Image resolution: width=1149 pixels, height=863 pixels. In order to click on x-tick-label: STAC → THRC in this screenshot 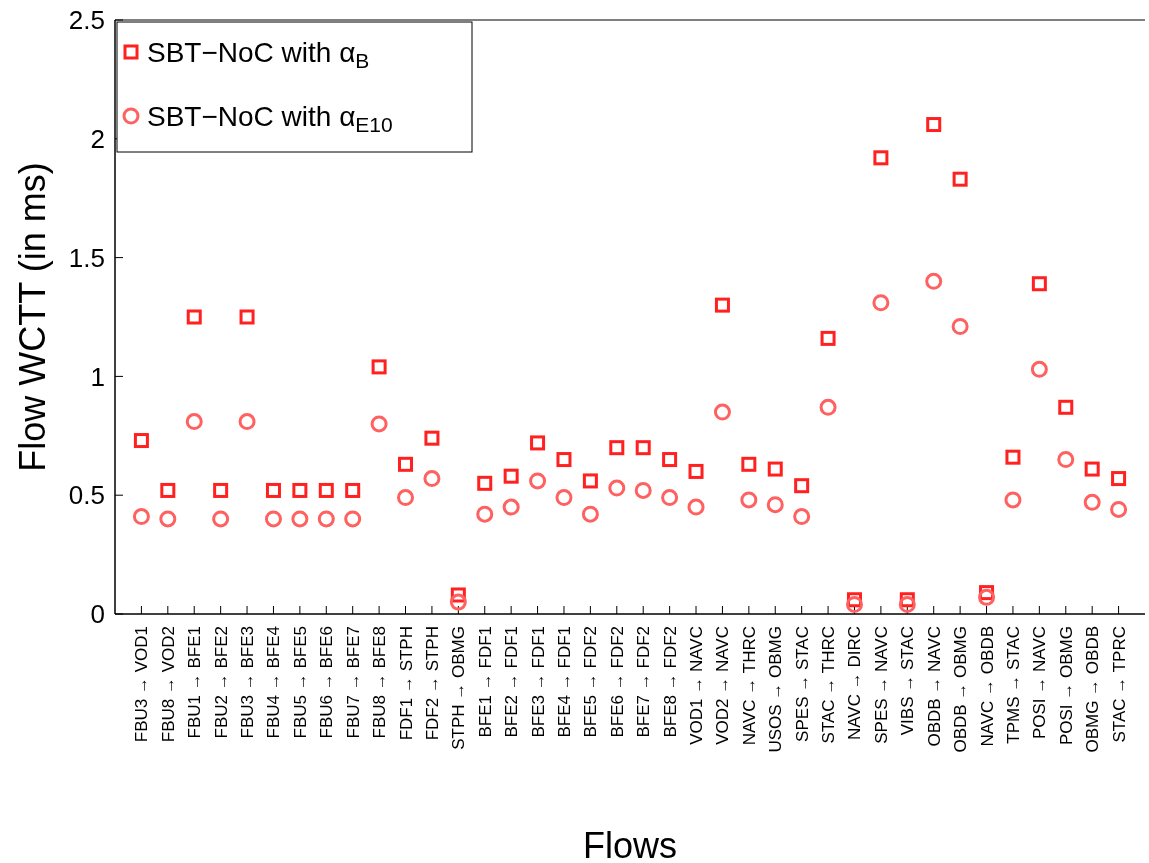, I will do `click(829, 685)`.